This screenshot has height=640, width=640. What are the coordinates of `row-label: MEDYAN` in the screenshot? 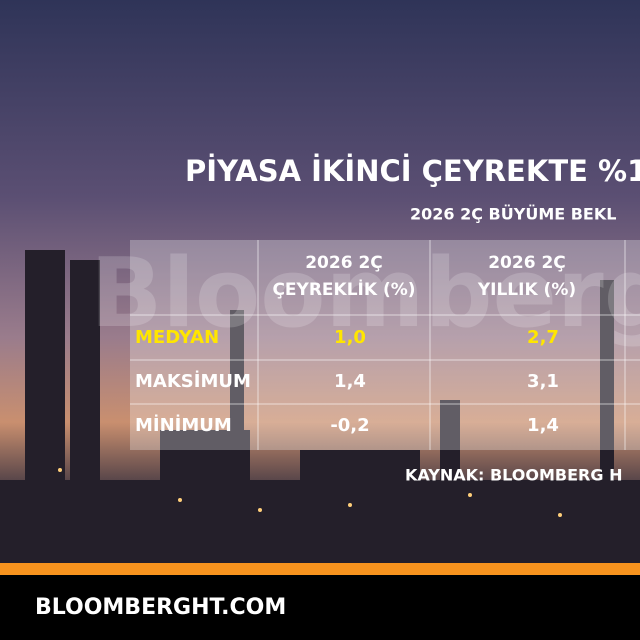 It's located at (177, 337).